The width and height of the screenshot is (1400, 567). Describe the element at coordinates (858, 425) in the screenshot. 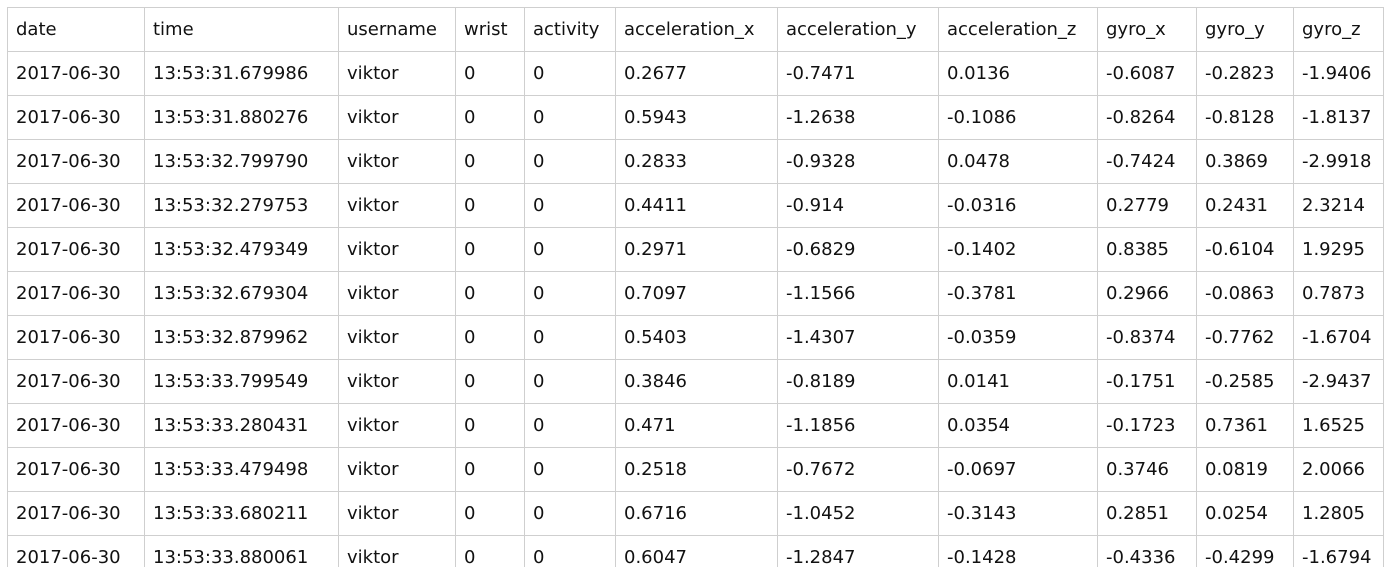

I see `table-cell-acceleration-y: -1.1856` at that location.